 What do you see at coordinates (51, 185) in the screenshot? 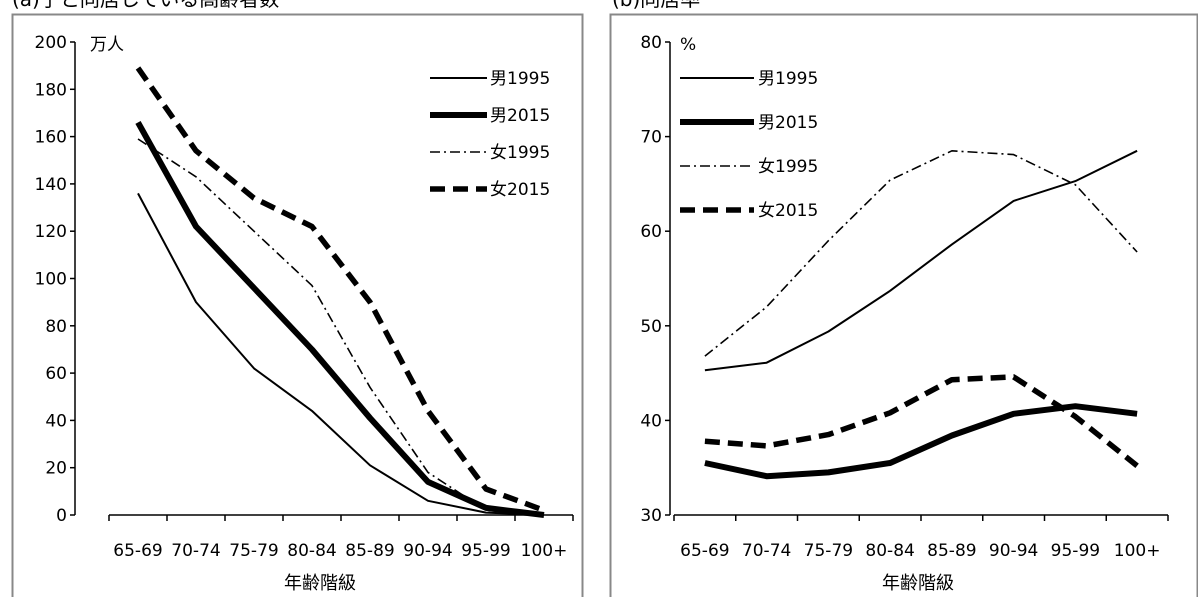
I see `y-tick-label: 140` at bounding box center [51, 185].